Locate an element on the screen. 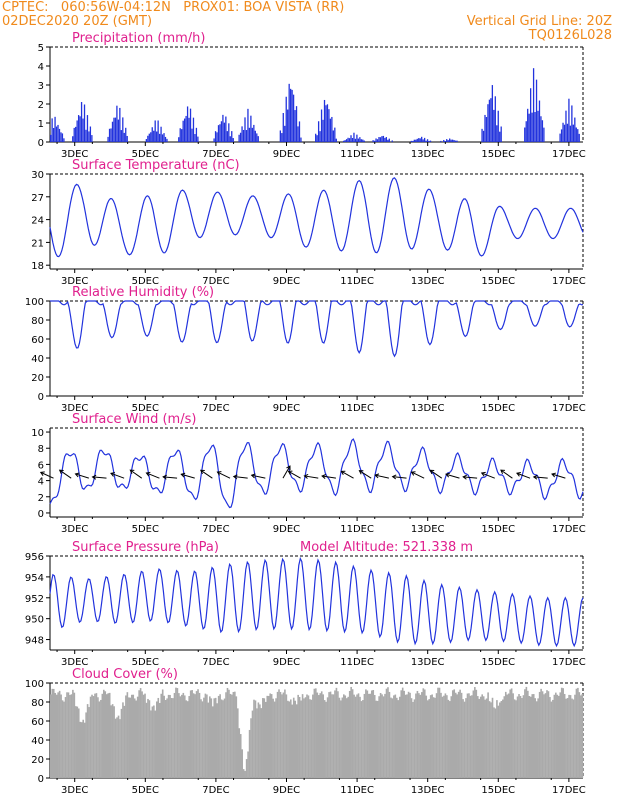 The height and width of the screenshot is (800, 618). x-tick-label: 7DEC is located at coordinates (215, 790).